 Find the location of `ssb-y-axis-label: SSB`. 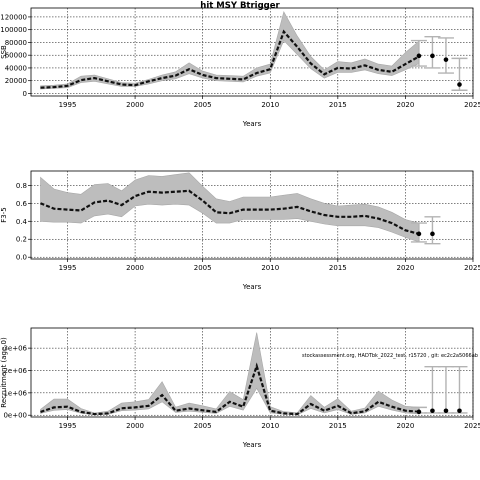

ssb-y-axis-label: SSB is located at coordinates (4, 52).